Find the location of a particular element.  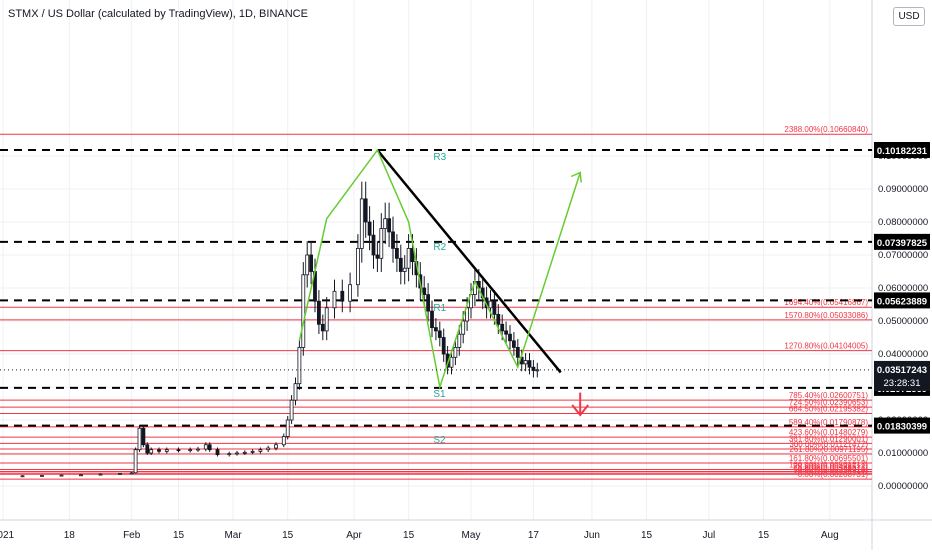

sr-price-label: 0.10182231 is located at coordinates (902, 151).